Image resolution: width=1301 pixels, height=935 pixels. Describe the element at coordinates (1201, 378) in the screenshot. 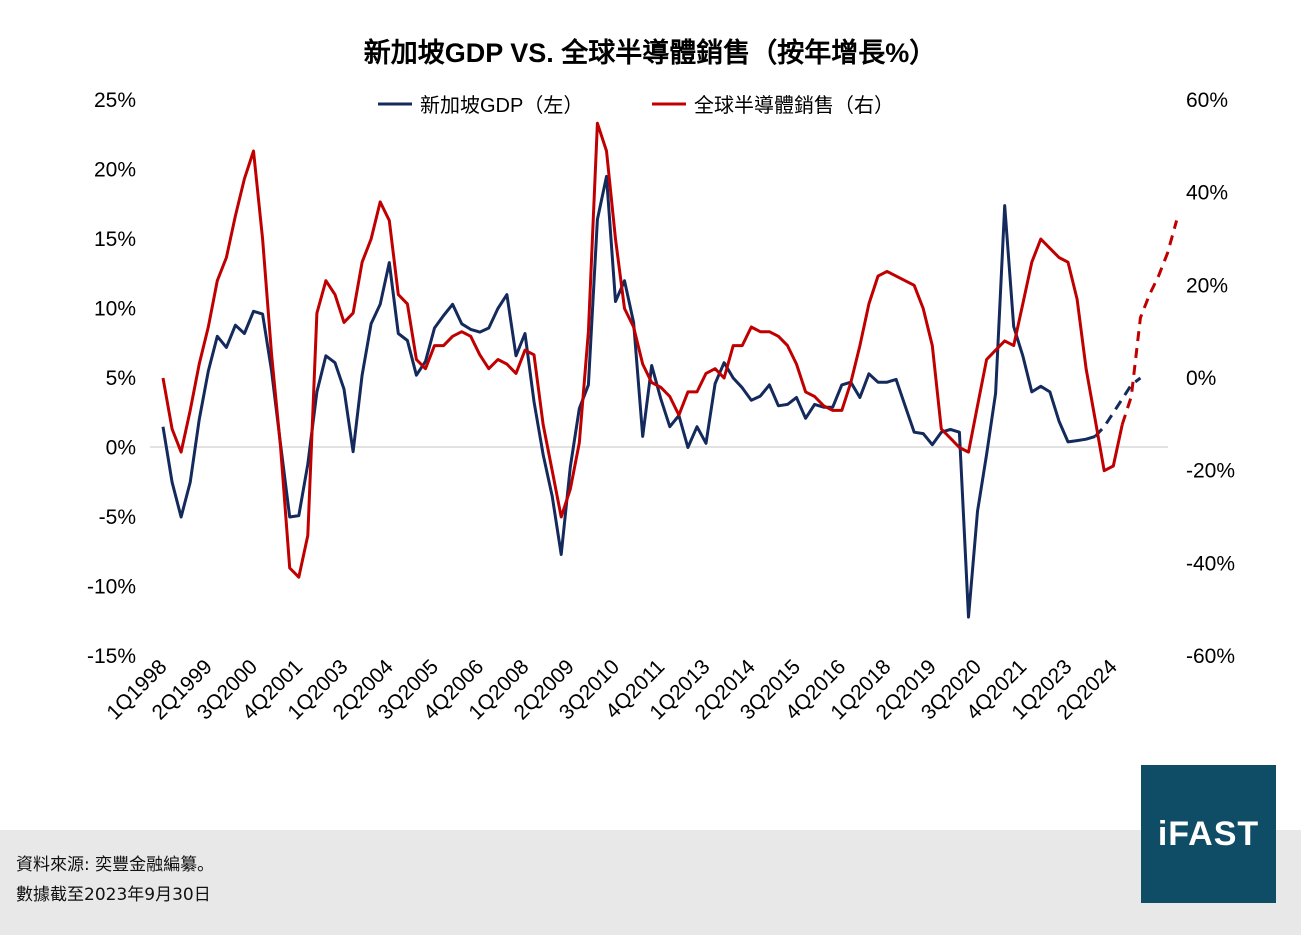

I see `right-tick-label: 0%` at that location.